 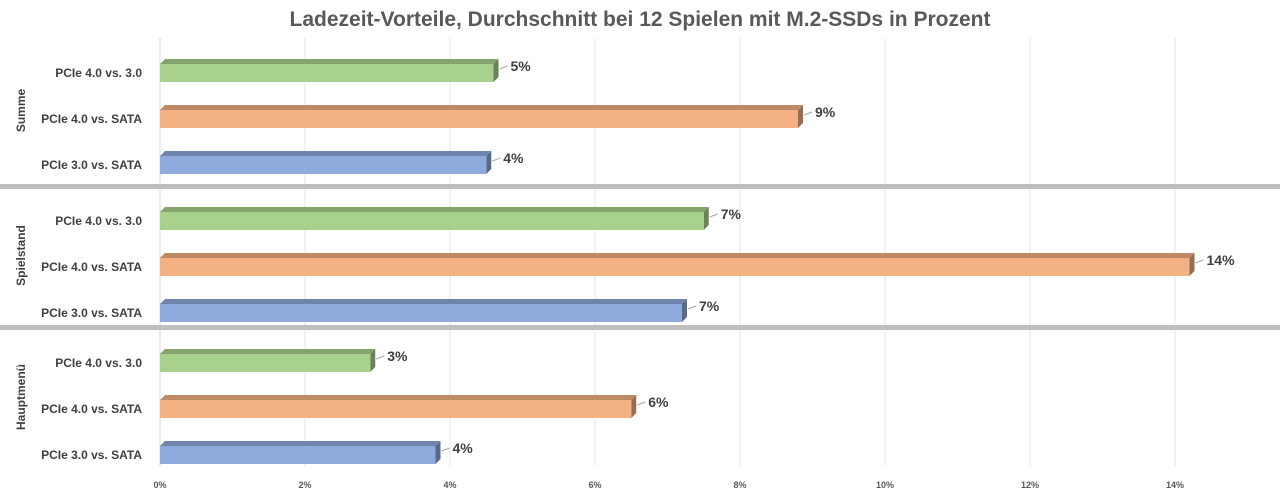 What do you see at coordinates (21, 397) in the screenshot?
I see `group-label: Hauptmenü` at bounding box center [21, 397].